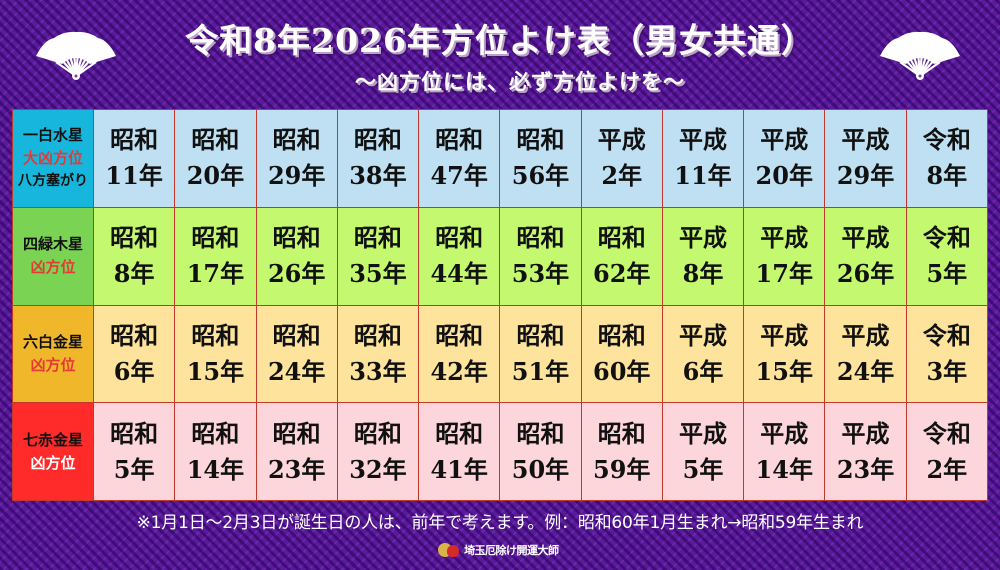 The width and height of the screenshot is (1000, 570). I want to click on table-cell: 令和 3年, so click(947, 354).